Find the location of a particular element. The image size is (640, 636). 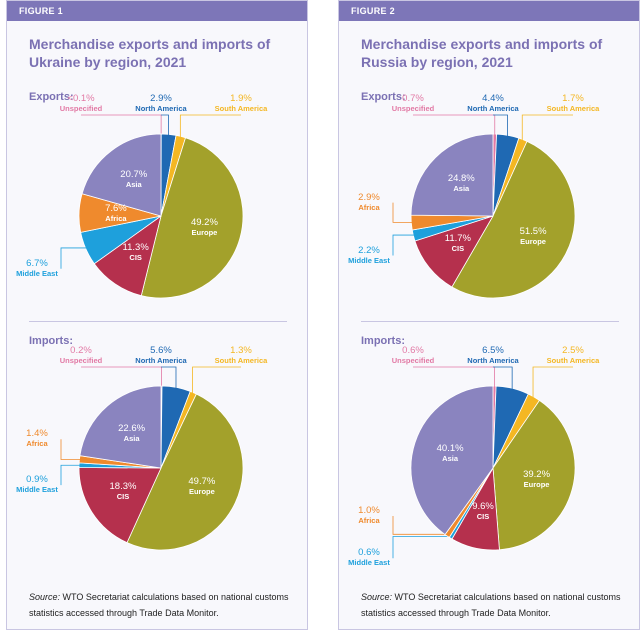

slice-label: 11.3% CIS is located at coordinates (136, 253).